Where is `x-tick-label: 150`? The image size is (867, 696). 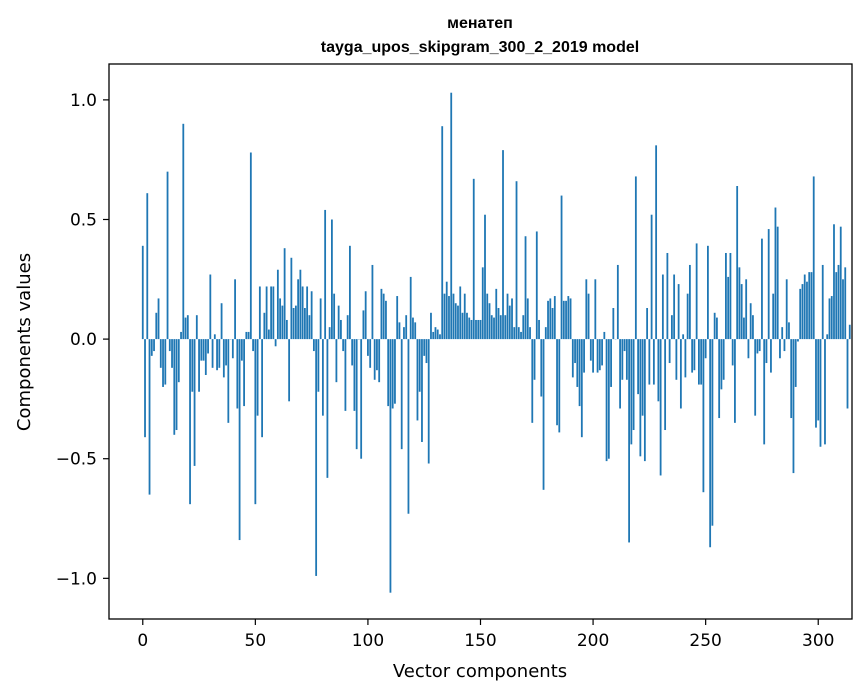 x-tick-label: 150 is located at coordinates (480, 641).